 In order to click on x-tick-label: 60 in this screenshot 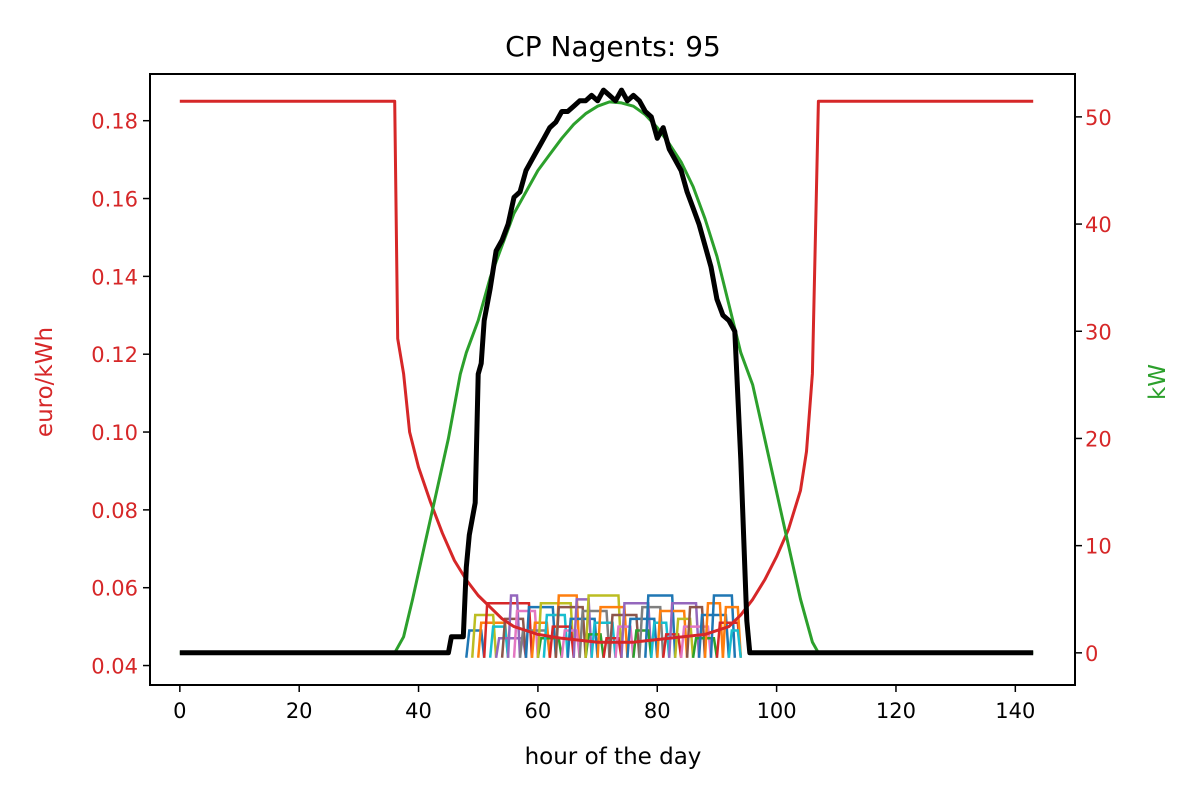, I will do `click(538, 711)`.